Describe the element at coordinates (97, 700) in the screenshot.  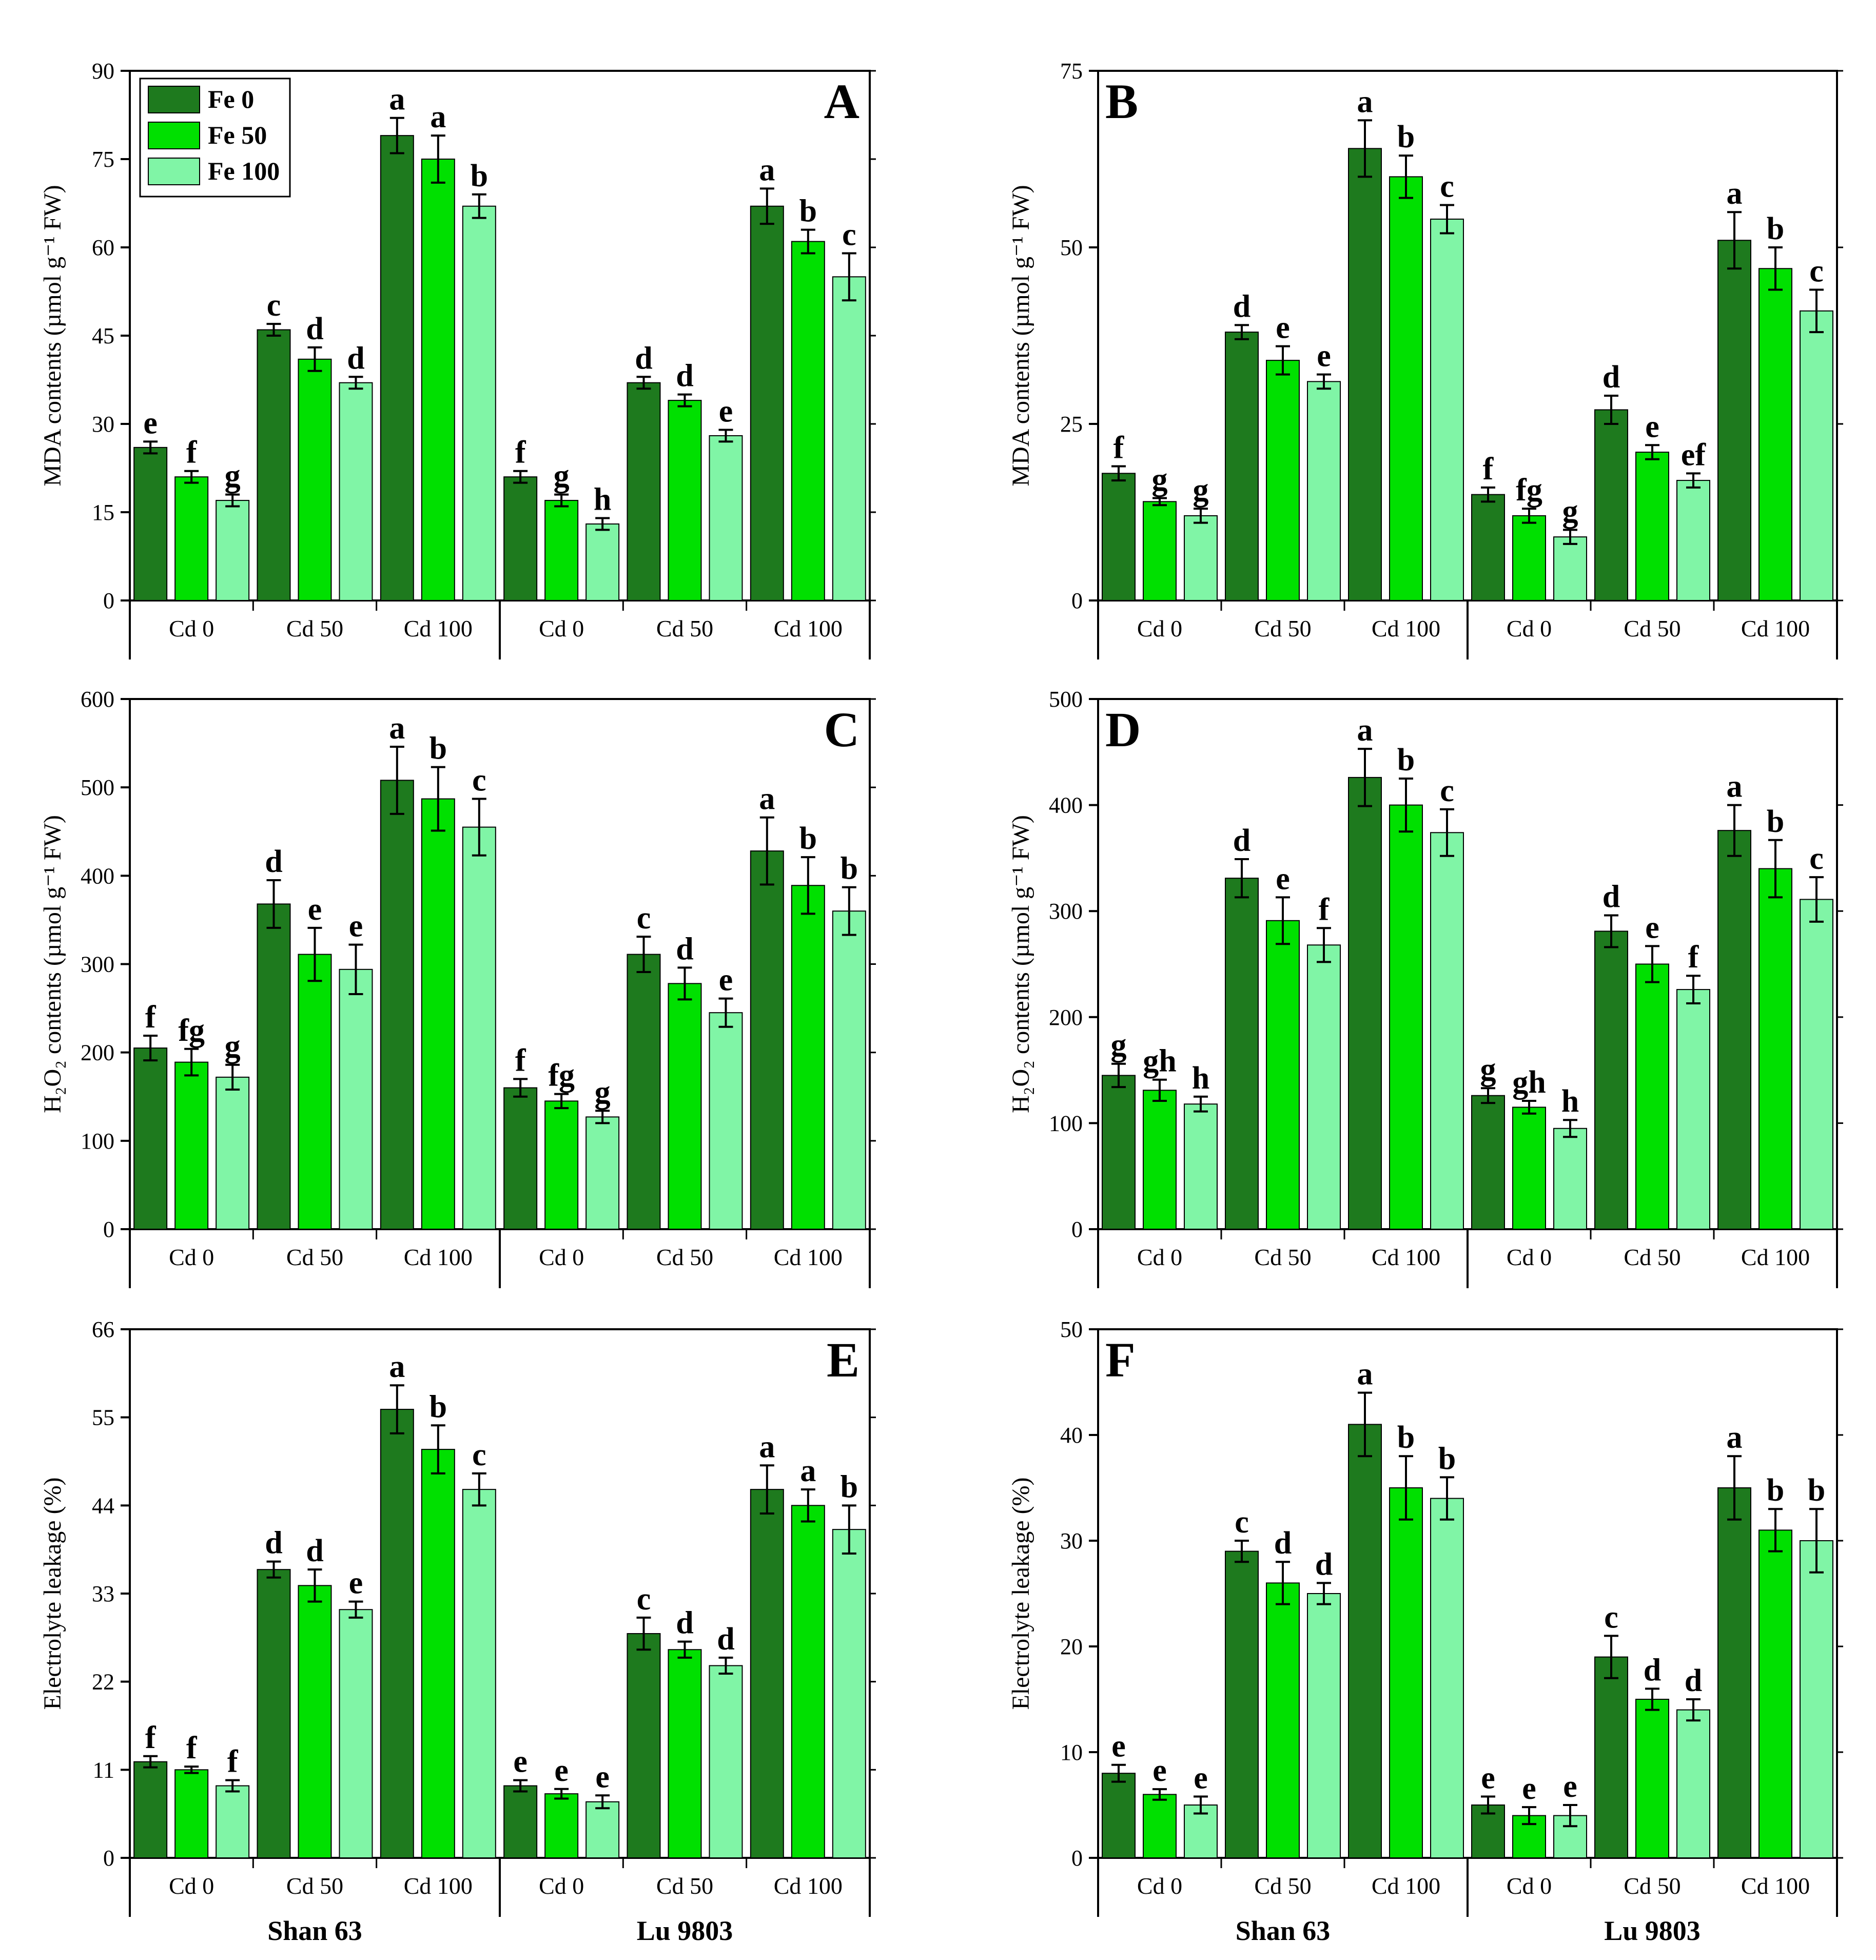
I see `y-tick-label: 600` at that location.